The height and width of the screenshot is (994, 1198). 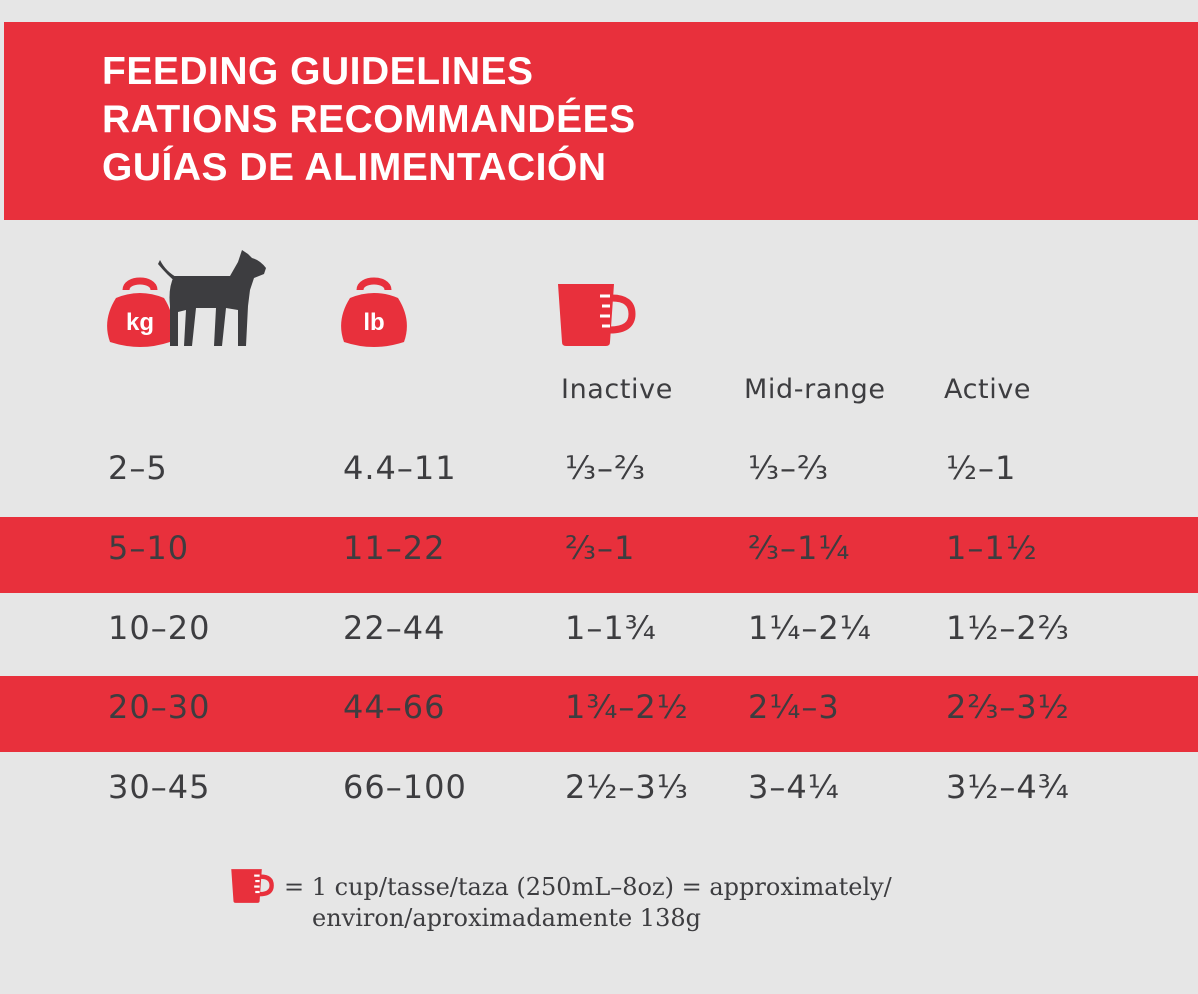 What do you see at coordinates (159, 628) in the screenshot?
I see `cell-kg: 10–20` at bounding box center [159, 628].